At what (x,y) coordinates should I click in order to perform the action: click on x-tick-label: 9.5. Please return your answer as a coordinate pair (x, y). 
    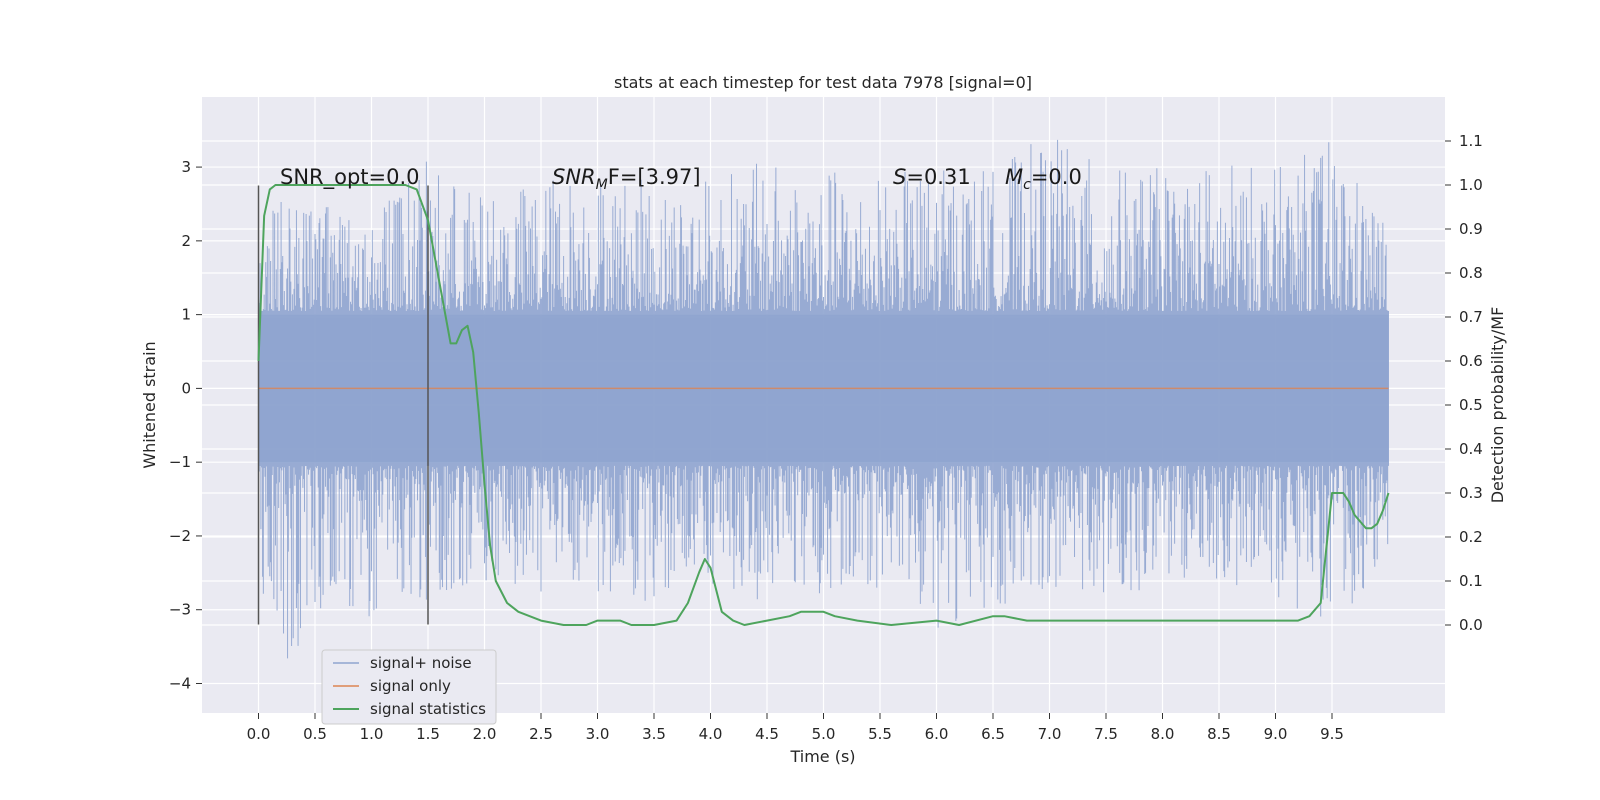
    Looking at the image, I should click on (1332, 734).